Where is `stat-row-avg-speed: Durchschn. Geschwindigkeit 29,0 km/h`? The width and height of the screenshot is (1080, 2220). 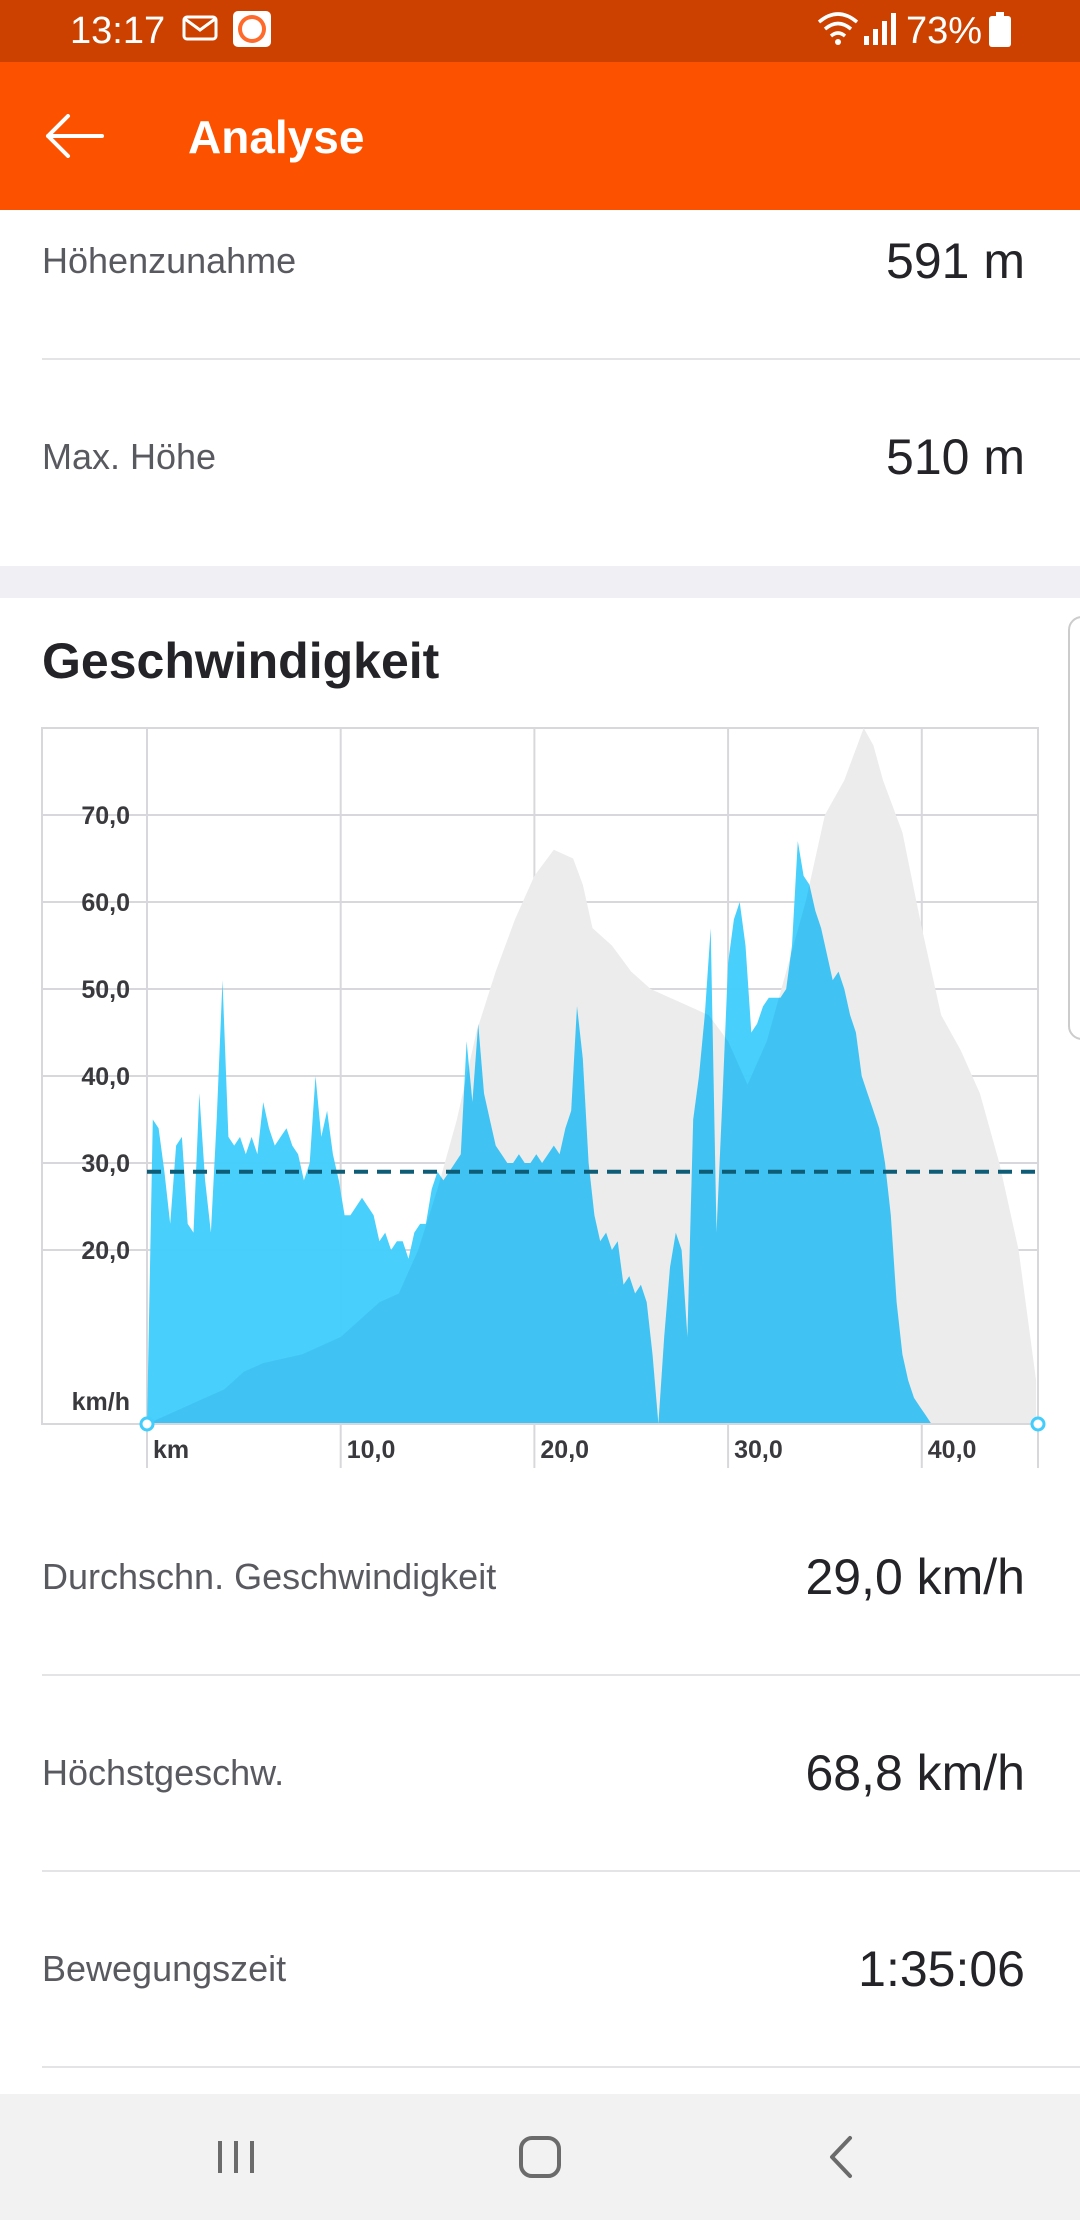
stat-row-avg-speed: Durchschn. Geschwindigkeit 29,0 km/h is located at coordinates (540, 1578).